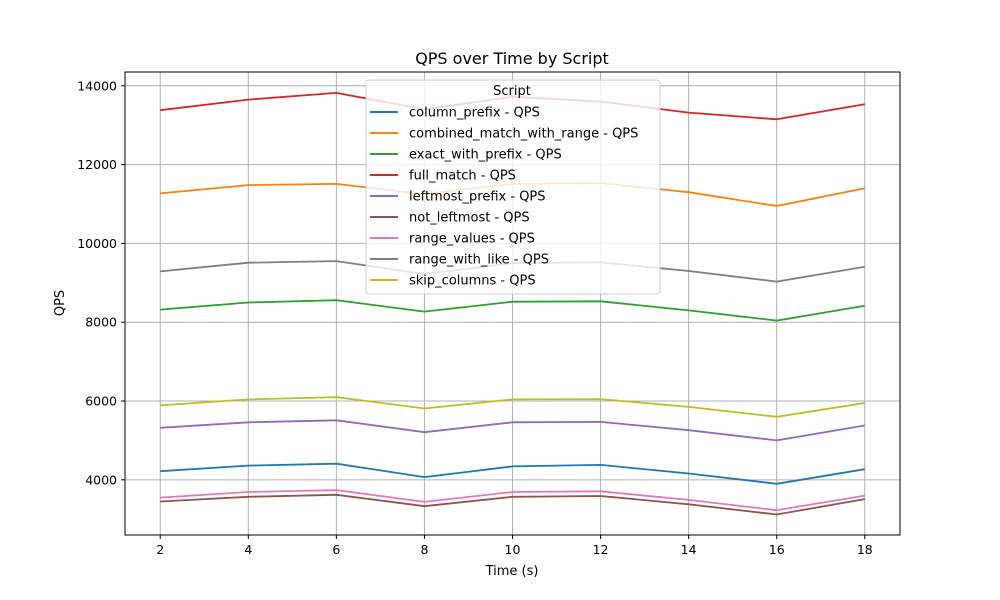  I want to click on y-axis-label: QPS, so click(60, 303).